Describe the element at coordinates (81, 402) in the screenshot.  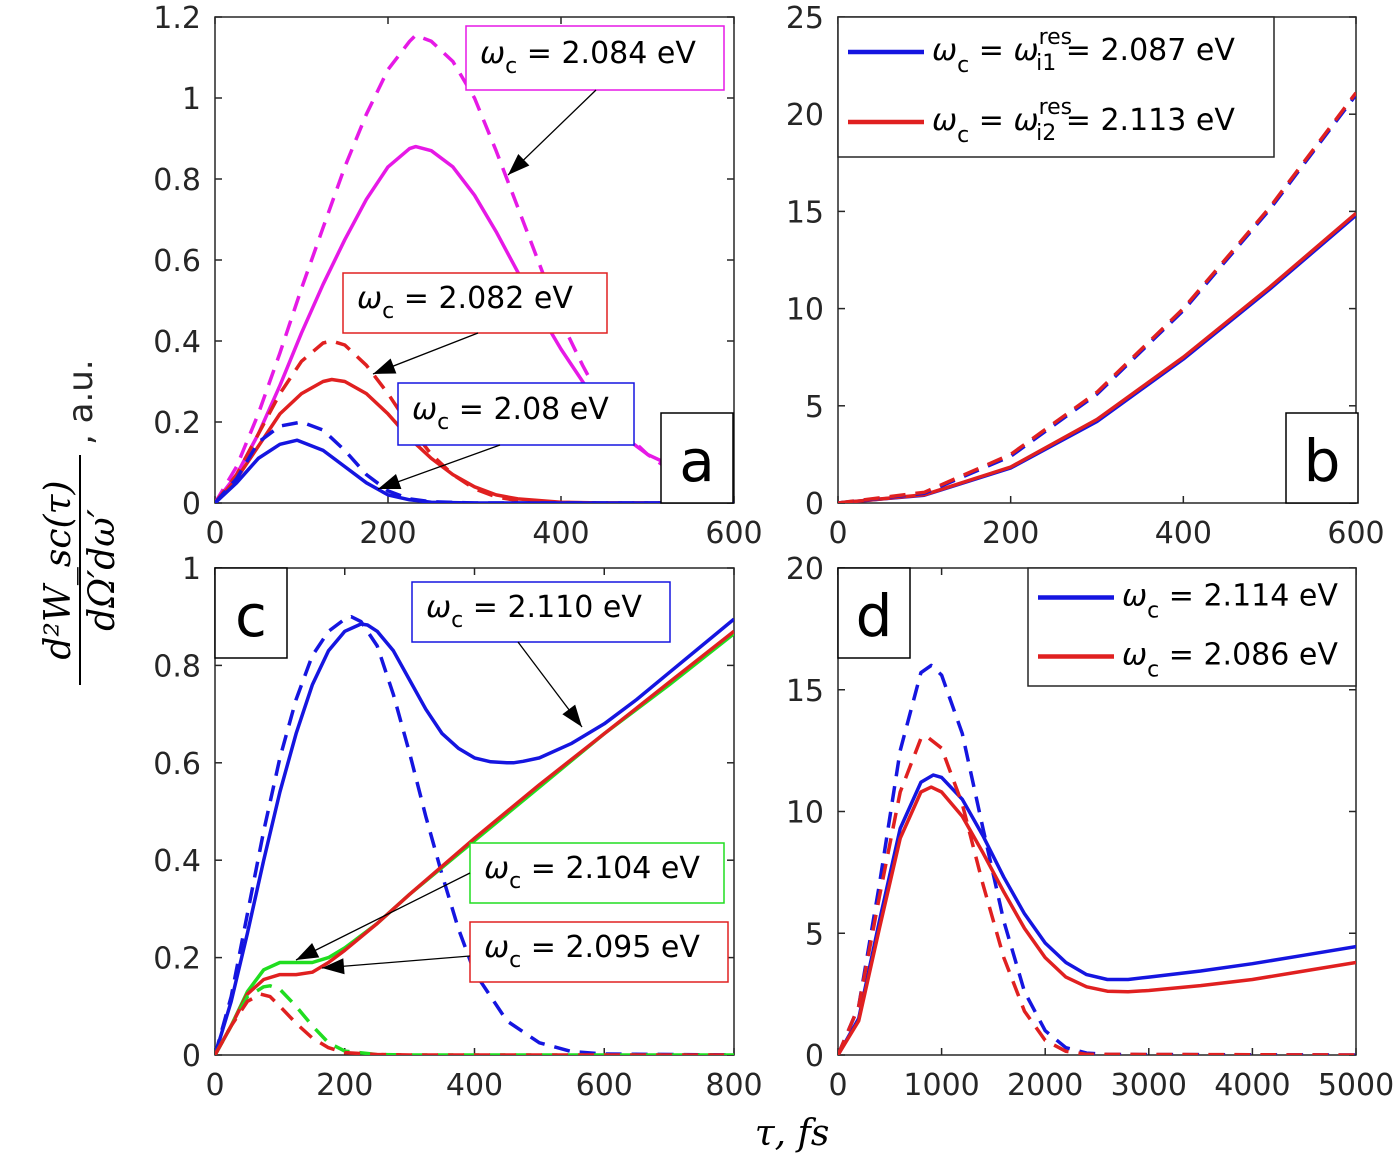
I see `y-axis-title-suffix: , a.u.` at that location.